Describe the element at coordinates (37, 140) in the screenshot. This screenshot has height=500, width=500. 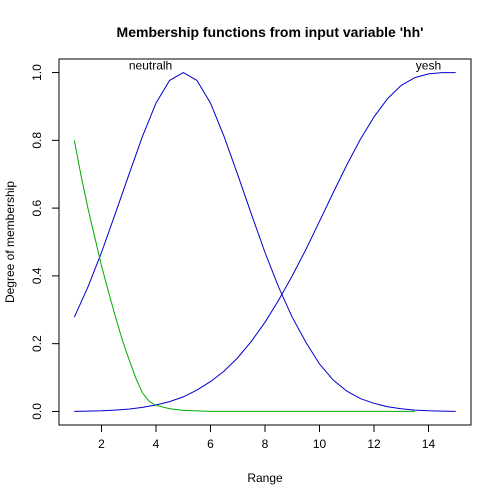
I see `y-tick-label: 0.8` at that location.